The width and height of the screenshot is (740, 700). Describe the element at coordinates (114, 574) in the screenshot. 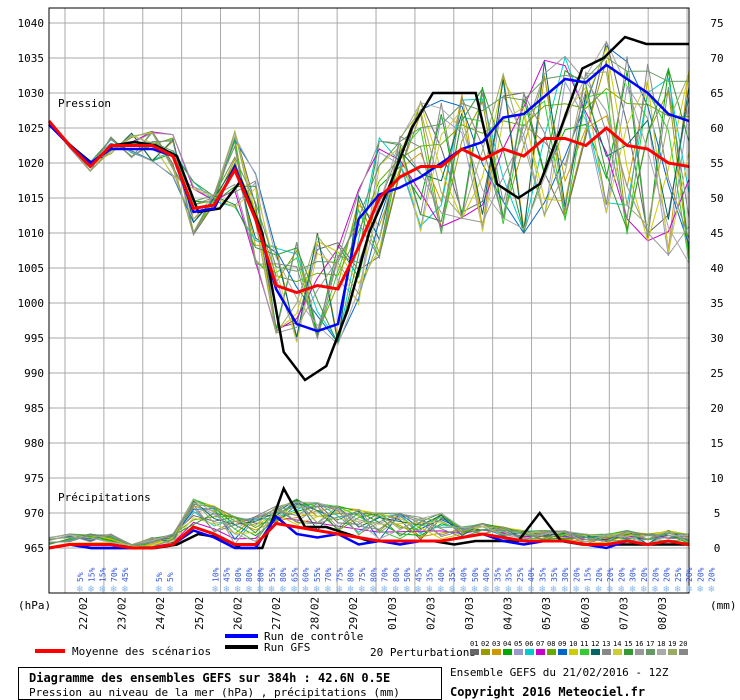

I see `precip-probability: 70%` at that location.